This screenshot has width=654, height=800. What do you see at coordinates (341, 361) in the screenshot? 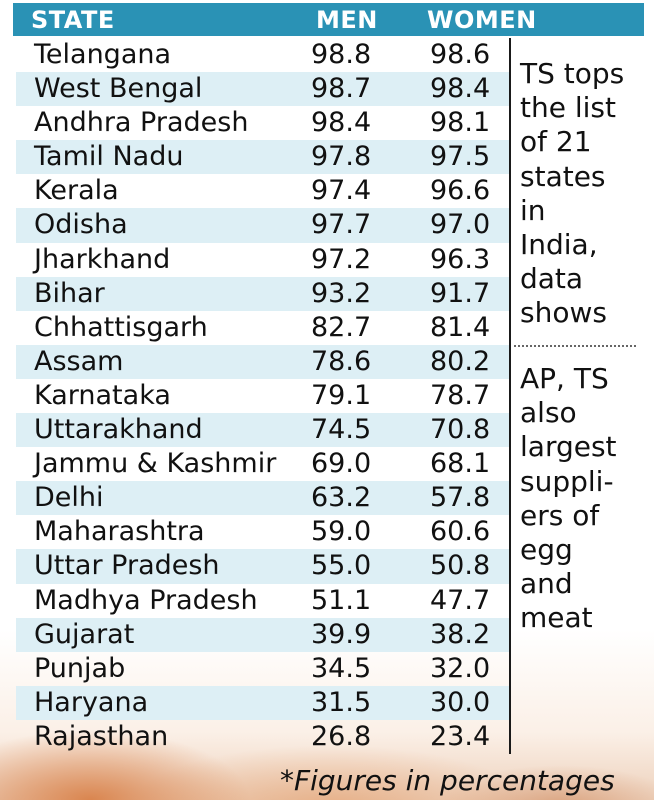
I see `men-value: 78.6` at bounding box center [341, 361].